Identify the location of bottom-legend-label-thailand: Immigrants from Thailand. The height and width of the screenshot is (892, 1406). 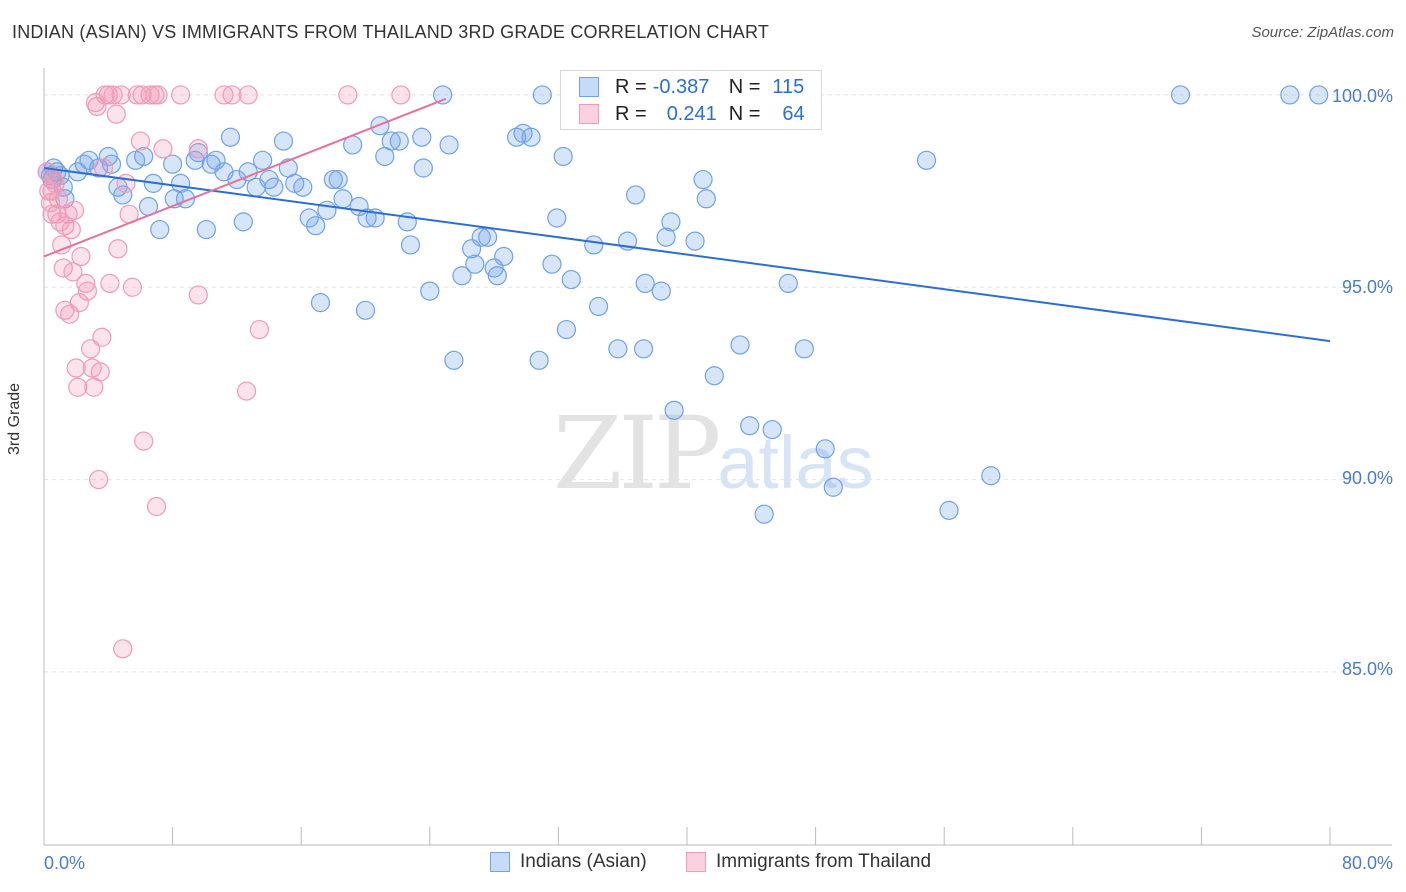
(824, 861).